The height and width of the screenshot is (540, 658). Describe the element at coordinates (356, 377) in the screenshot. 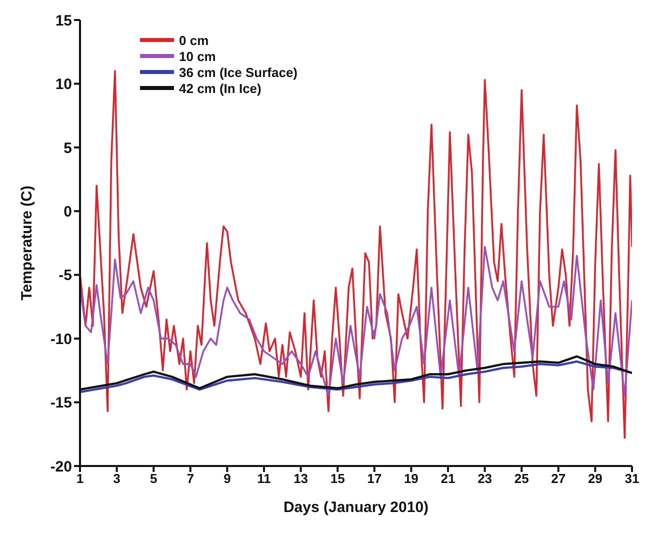

I see `line-series` at that location.